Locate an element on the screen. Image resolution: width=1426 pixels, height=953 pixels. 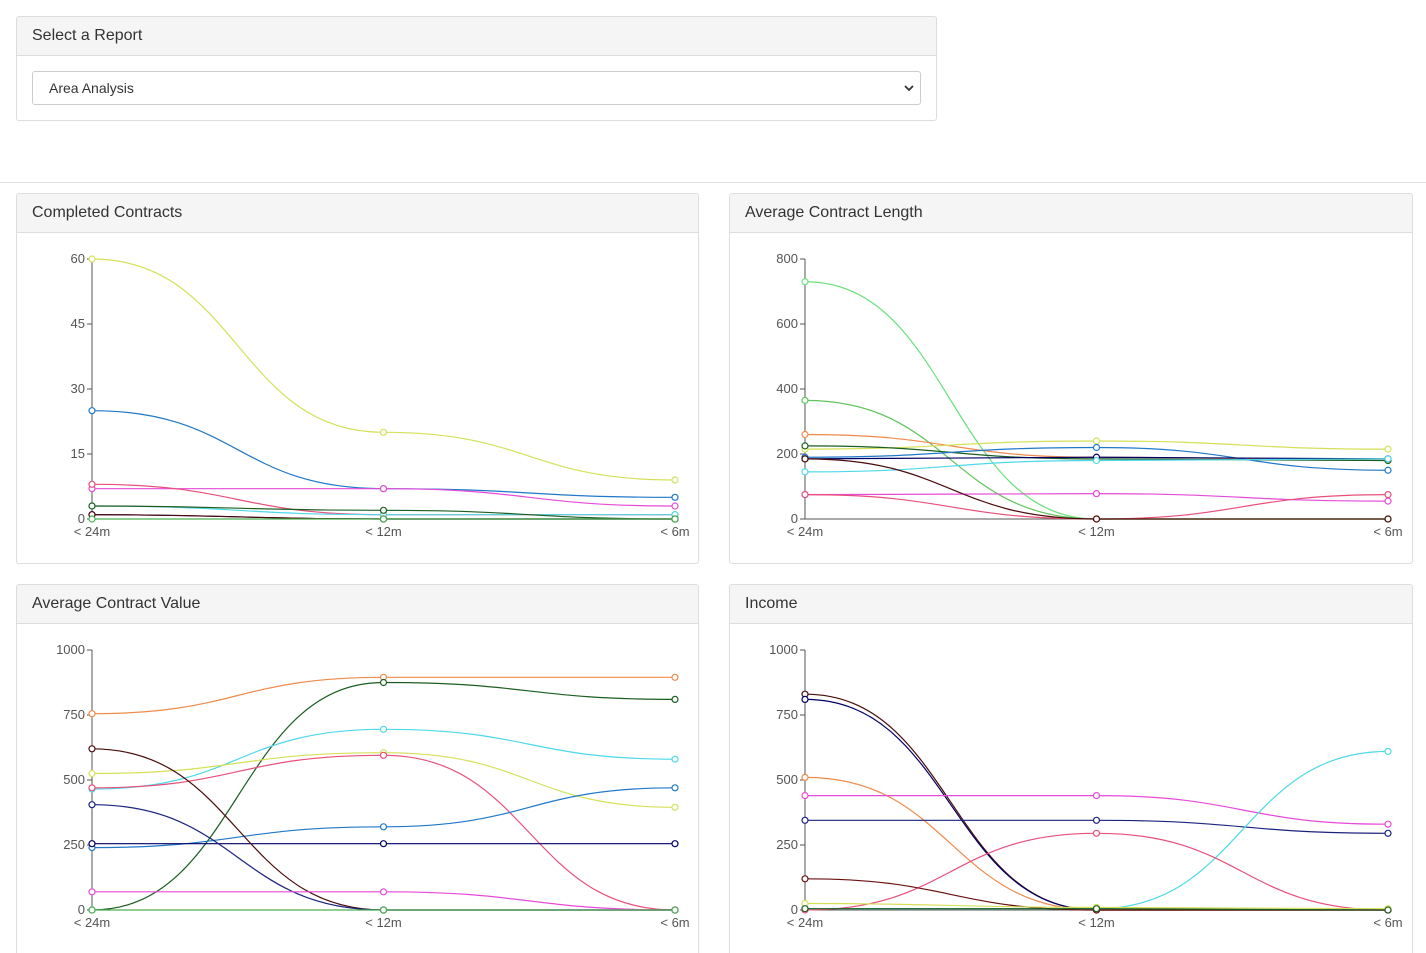
income-chart: 0 250 500 750 1000 < 24m < 12m < 6m is located at coordinates (1086, 786).